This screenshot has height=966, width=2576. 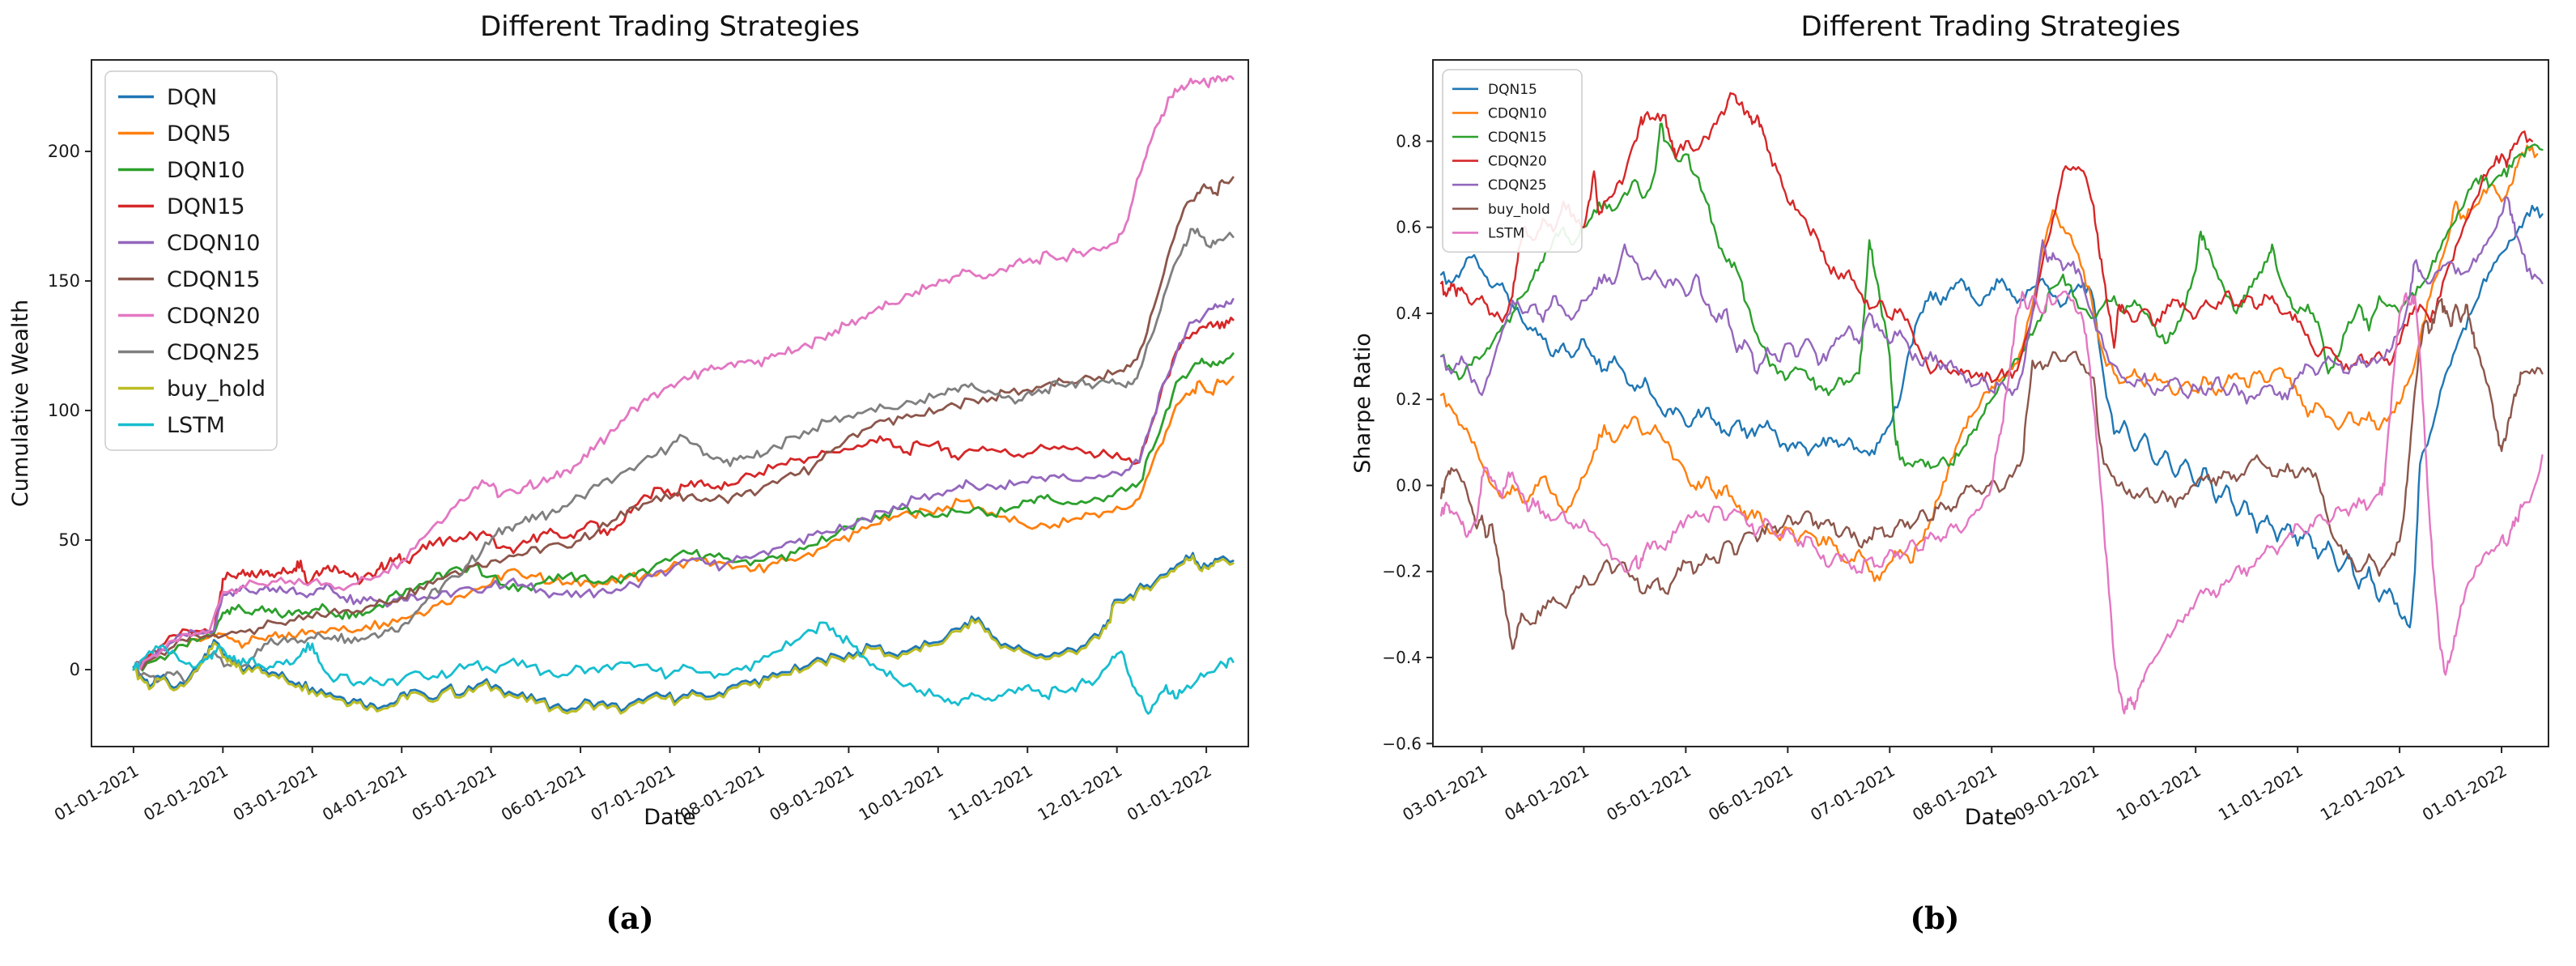 What do you see at coordinates (199, 134) in the screenshot?
I see `legend-label: DQN5` at bounding box center [199, 134].